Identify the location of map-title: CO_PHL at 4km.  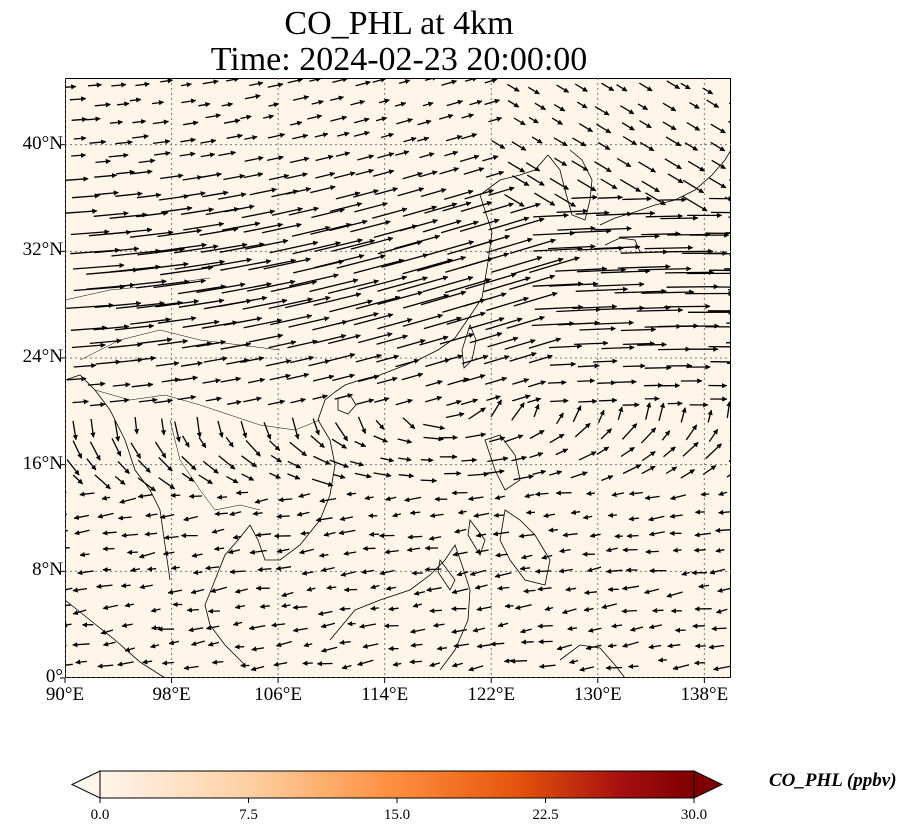
(399, 23).